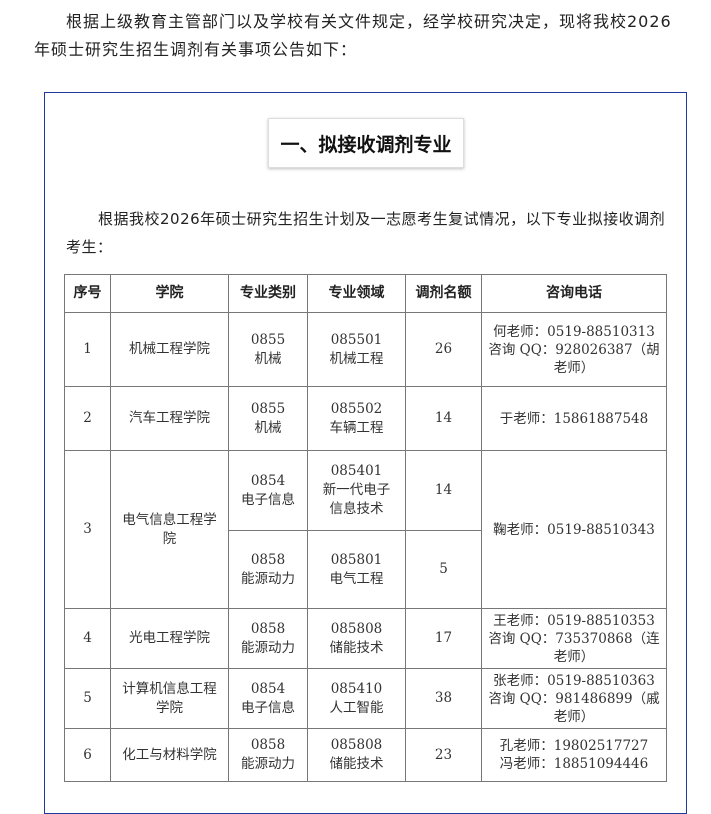  I want to click on quota: 5, so click(443, 569).